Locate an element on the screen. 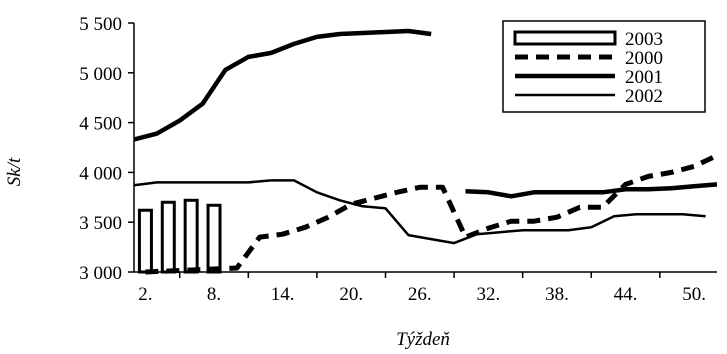 This screenshot has height=354, width=727. y-axis-title: Sk/t is located at coordinates (14, 171).